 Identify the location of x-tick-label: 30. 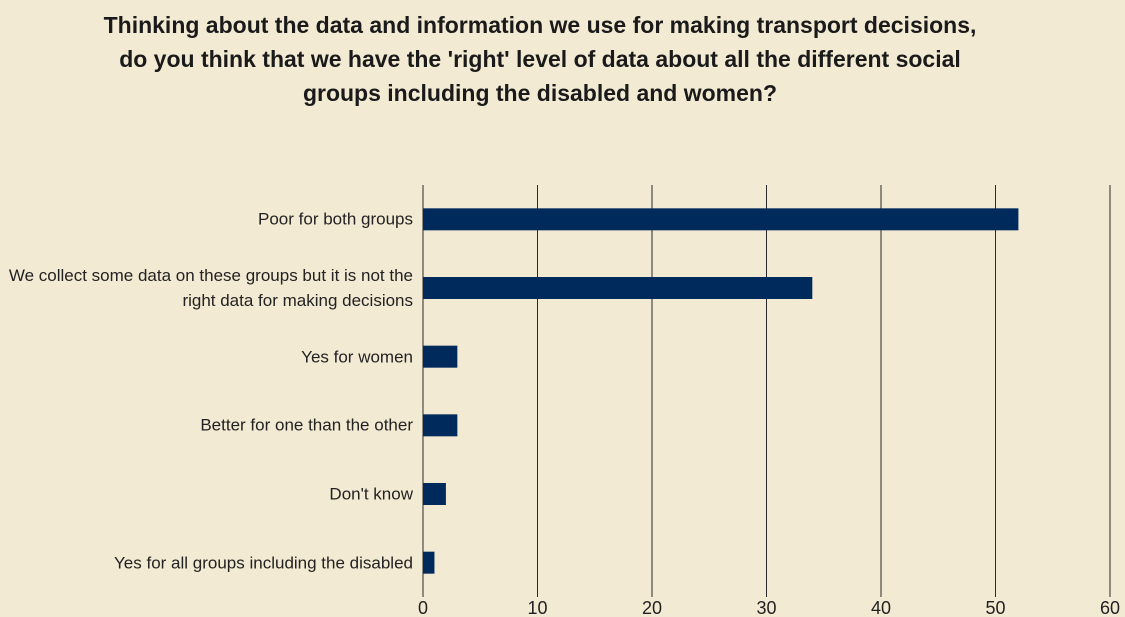
(766, 607).